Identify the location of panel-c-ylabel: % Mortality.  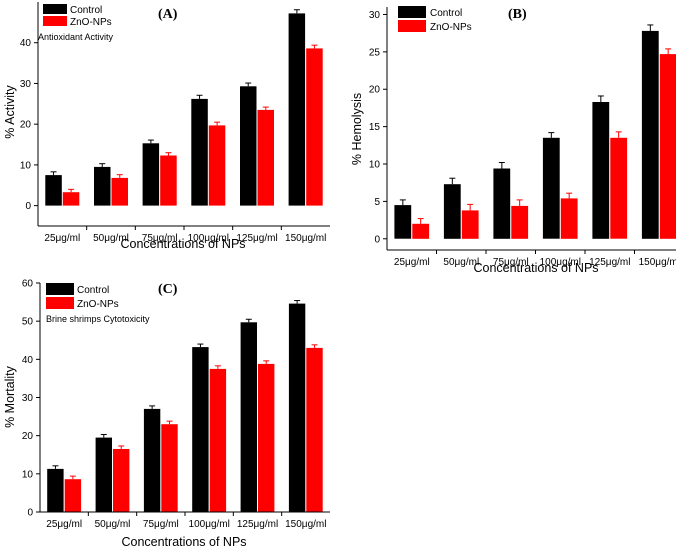
(10, 396).